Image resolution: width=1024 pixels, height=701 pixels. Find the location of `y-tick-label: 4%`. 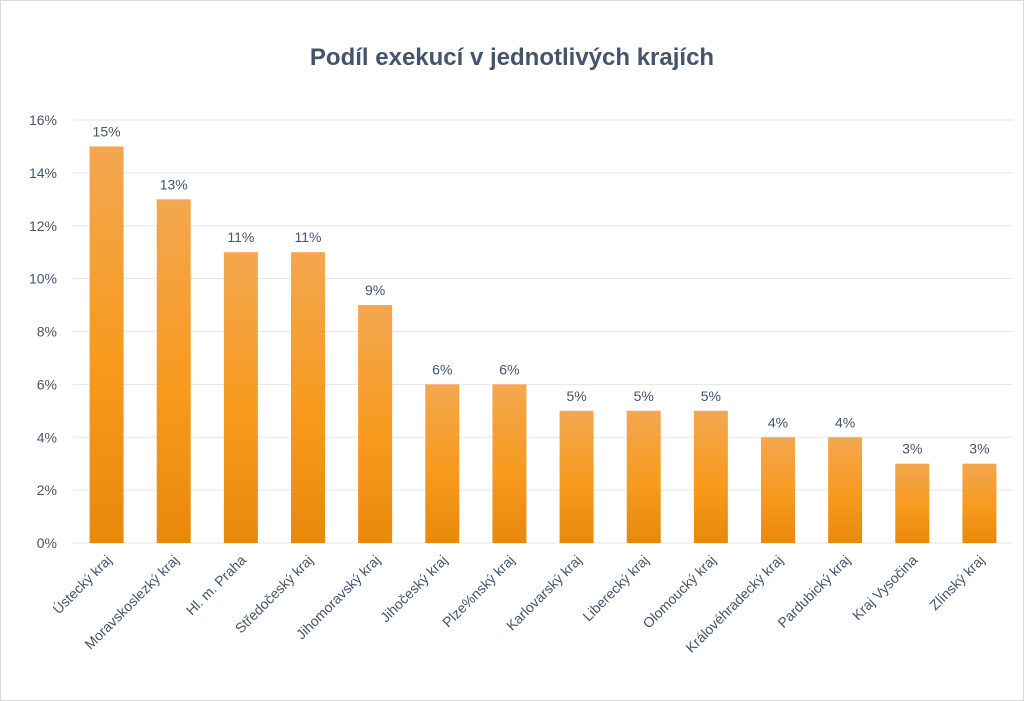

y-tick-label: 4% is located at coordinates (47, 437).